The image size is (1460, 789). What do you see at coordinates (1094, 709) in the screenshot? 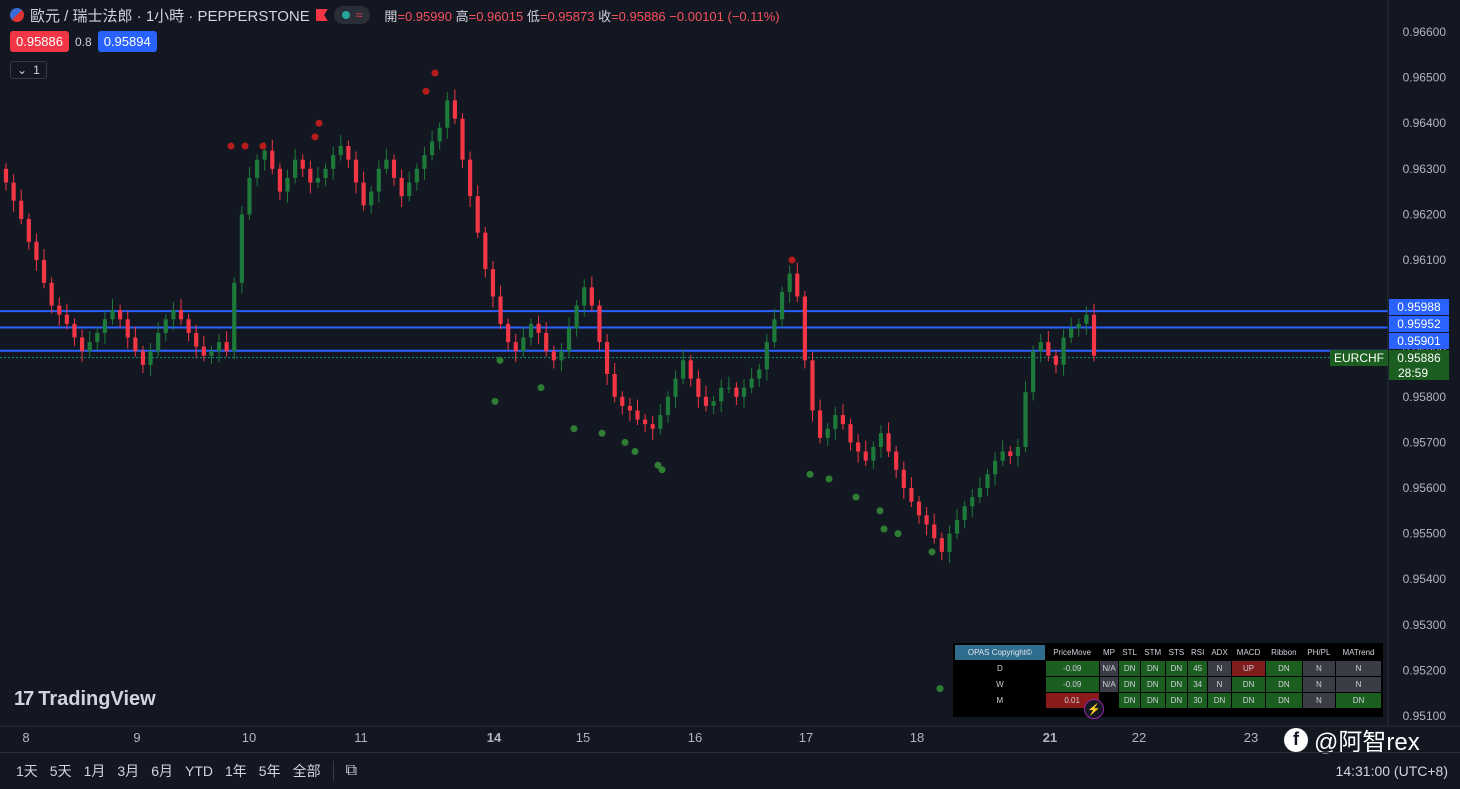
I see `lightning-icon: ⚡` at bounding box center [1094, 709].